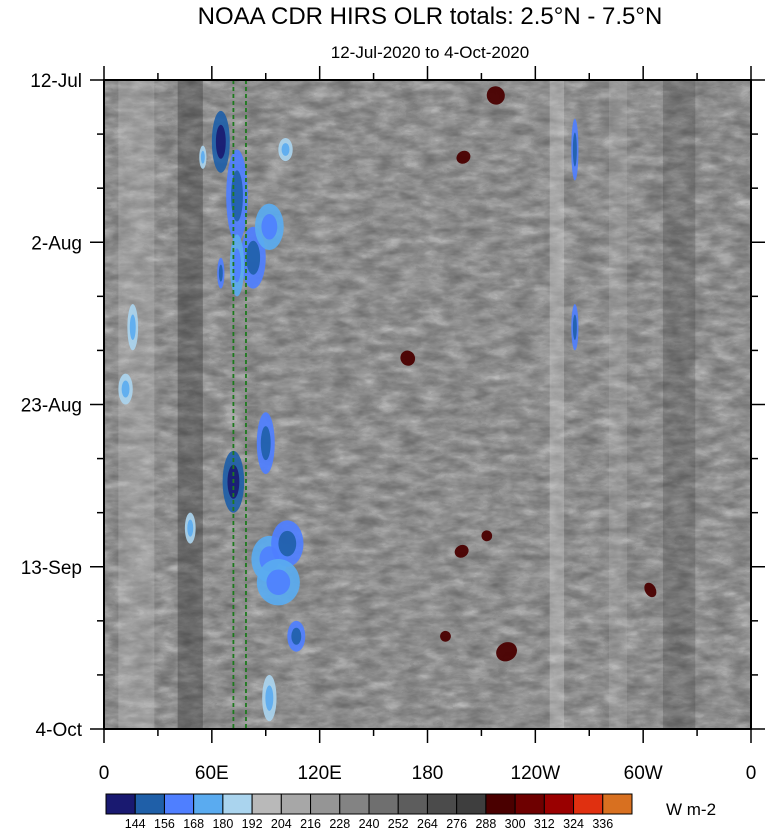 The height and width of the screenshot is (830, 771). What do you see at coordinates (427, 823) in the screenshot?
I see `colorbar-label: 264` at bounding box center [427, 823].